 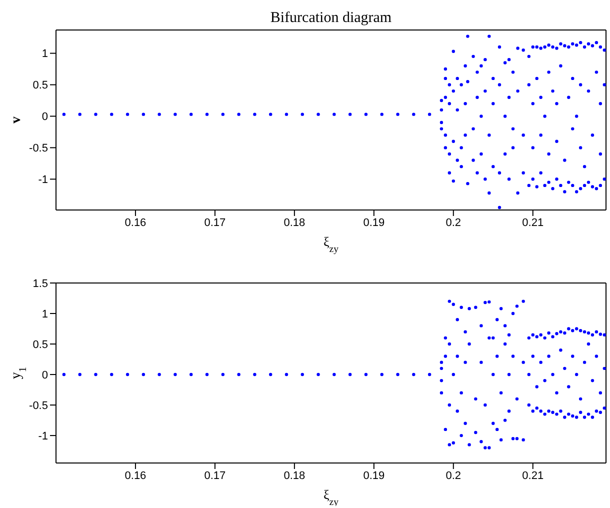 I want to click on y-axis-title: v, so click(x=16, y=120).